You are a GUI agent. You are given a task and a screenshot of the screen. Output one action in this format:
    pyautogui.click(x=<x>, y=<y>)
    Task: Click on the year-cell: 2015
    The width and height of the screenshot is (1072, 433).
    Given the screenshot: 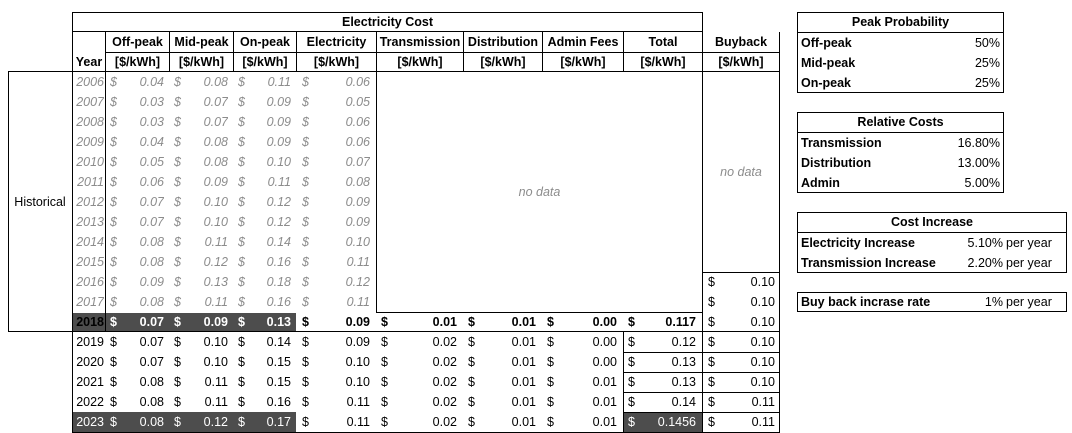 What is the action you would take?
    pyautogui.click(x=90, y=262)
    